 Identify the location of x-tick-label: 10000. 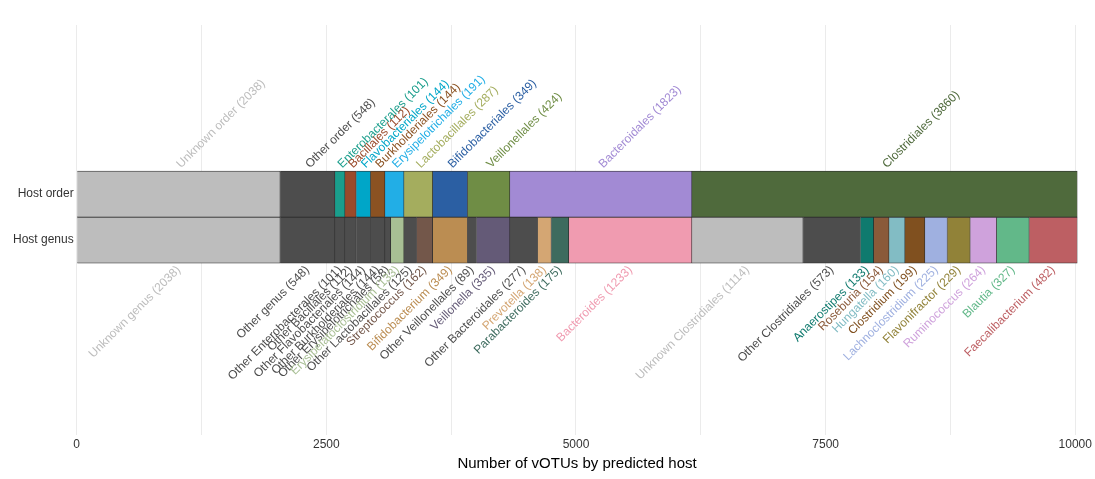
(1075, 444).